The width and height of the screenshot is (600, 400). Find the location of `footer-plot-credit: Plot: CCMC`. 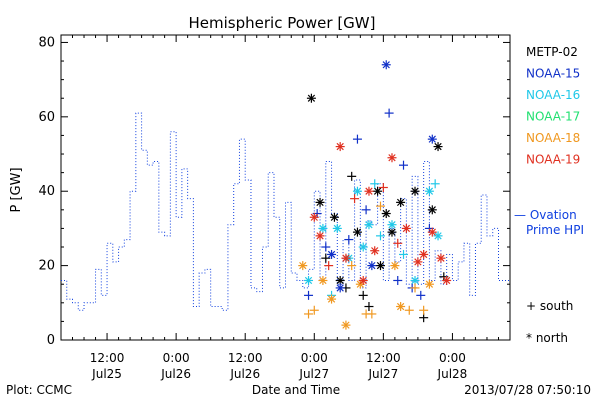

footer-plot-credit: Plot: CCMC is located at coordinates (39, 390).